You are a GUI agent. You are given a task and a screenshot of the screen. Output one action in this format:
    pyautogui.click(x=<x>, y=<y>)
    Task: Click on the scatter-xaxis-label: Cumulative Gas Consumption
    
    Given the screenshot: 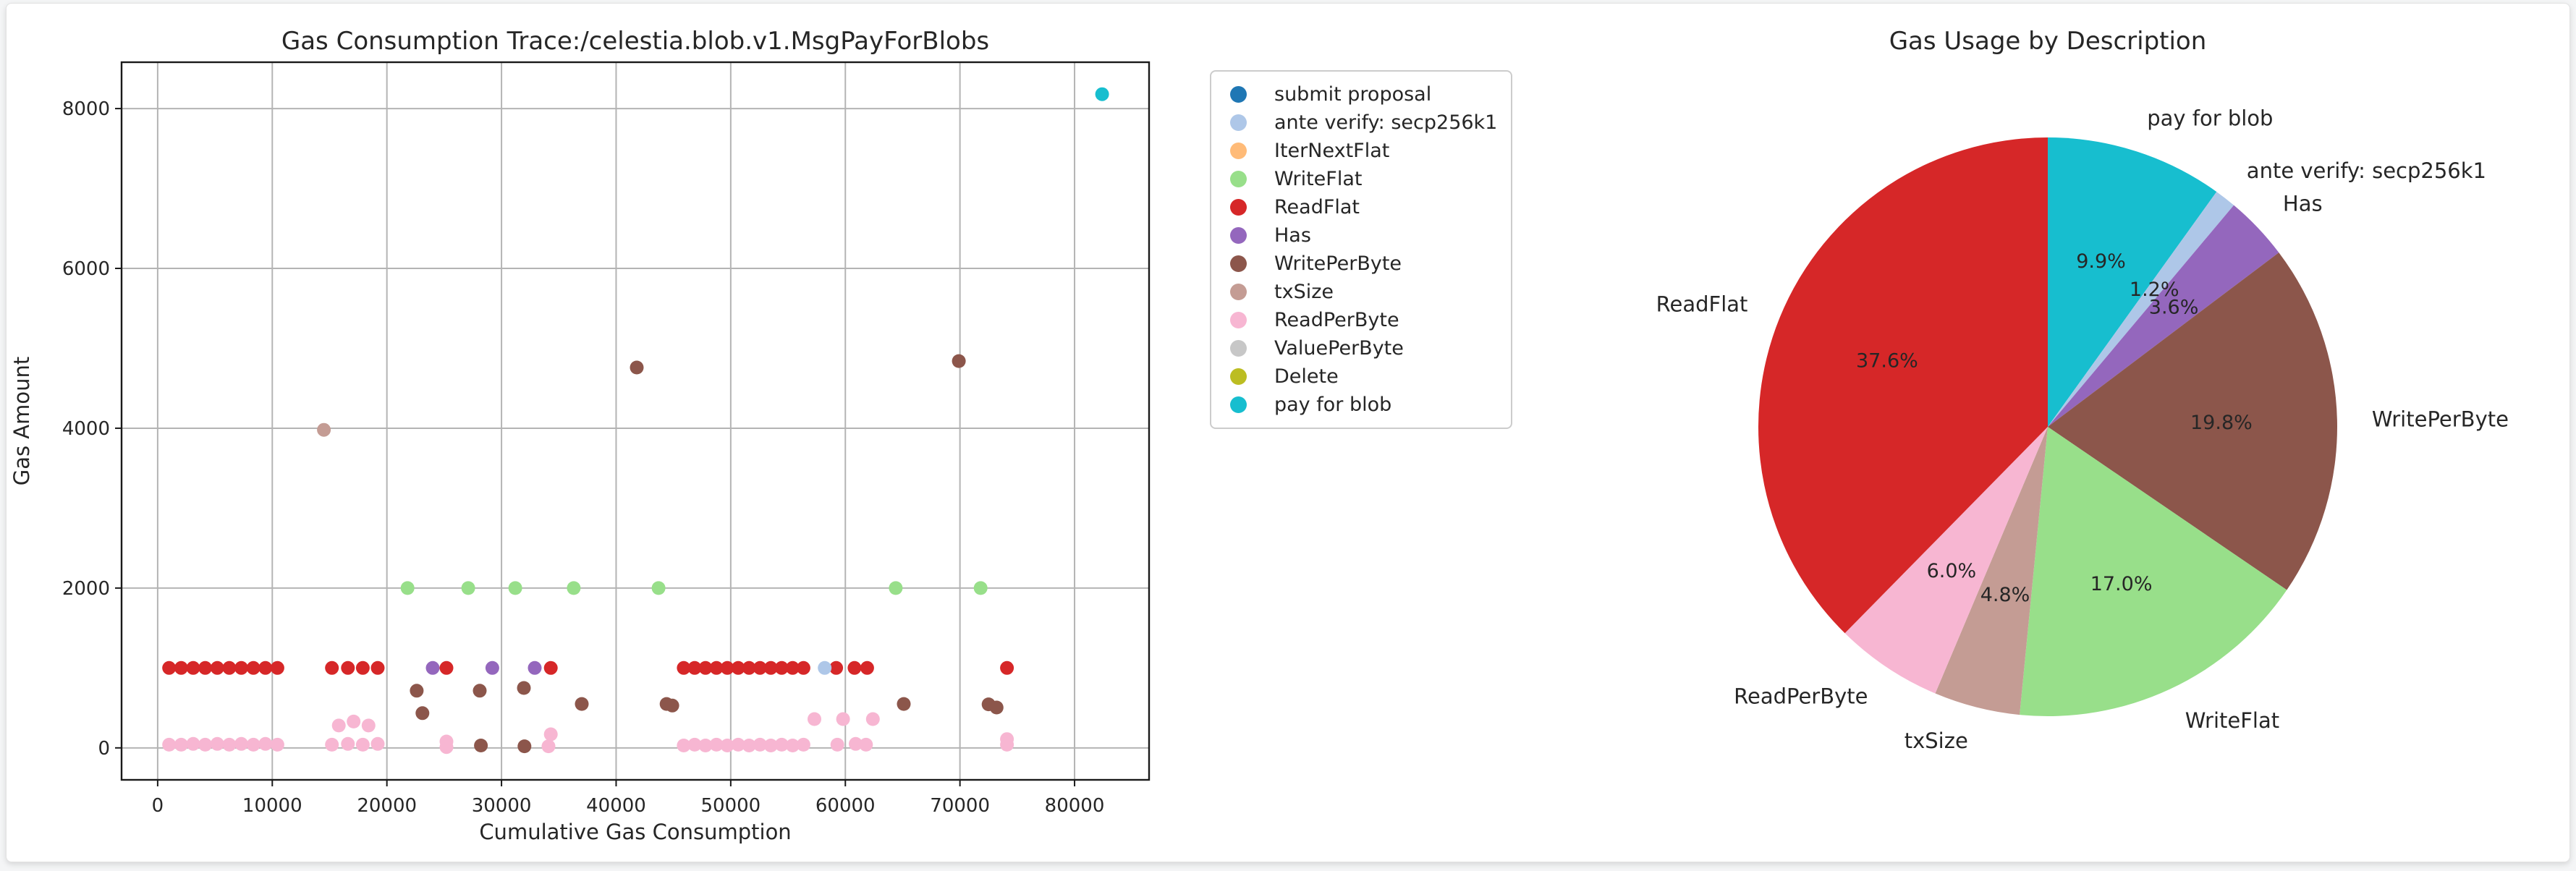 What is the action you would take?
    pyautogui.click(x=635, y=832)
    